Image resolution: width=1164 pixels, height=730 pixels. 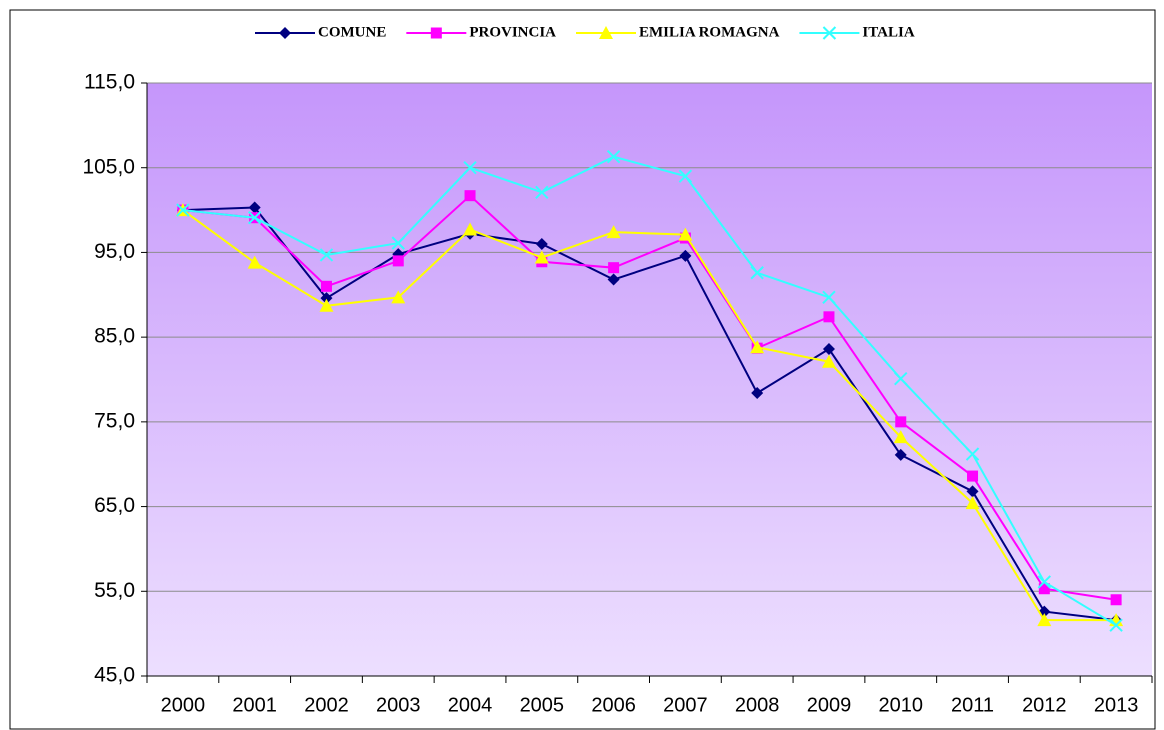 What do you see at coordinates (114, 675) in the screenshot?
I see `y-tick-label: 45,0` at bounding box center [114, 675].